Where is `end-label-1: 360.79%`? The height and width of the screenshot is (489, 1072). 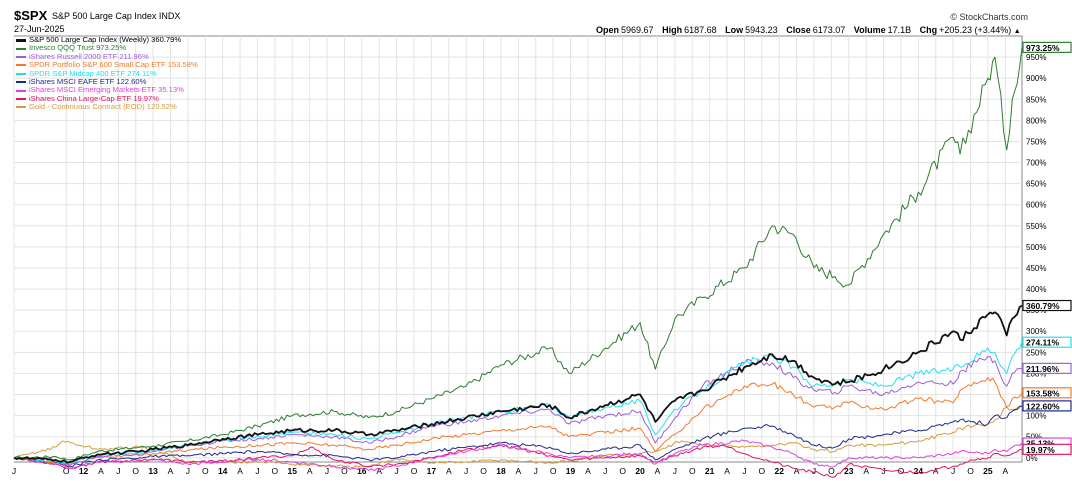
end-label-1: 360.79% is located at coordinates (1047, 305).